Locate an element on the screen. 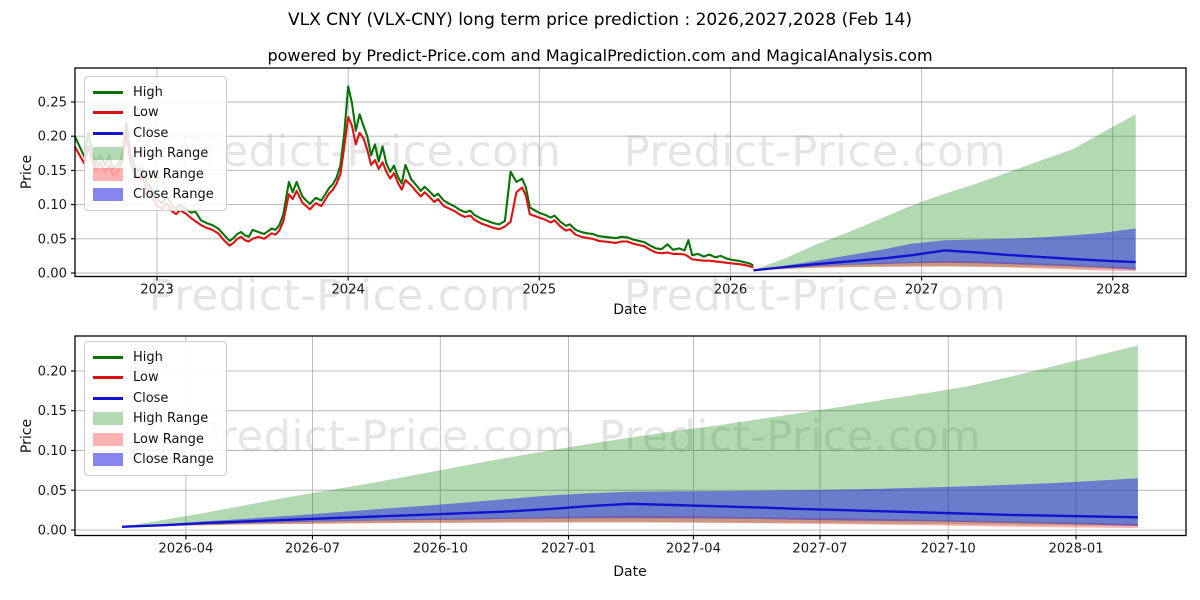 Image resolution: width=1200 pixels, height=600 pixels. y-tick-label: 0.25 is located at coordinates (52, 102).